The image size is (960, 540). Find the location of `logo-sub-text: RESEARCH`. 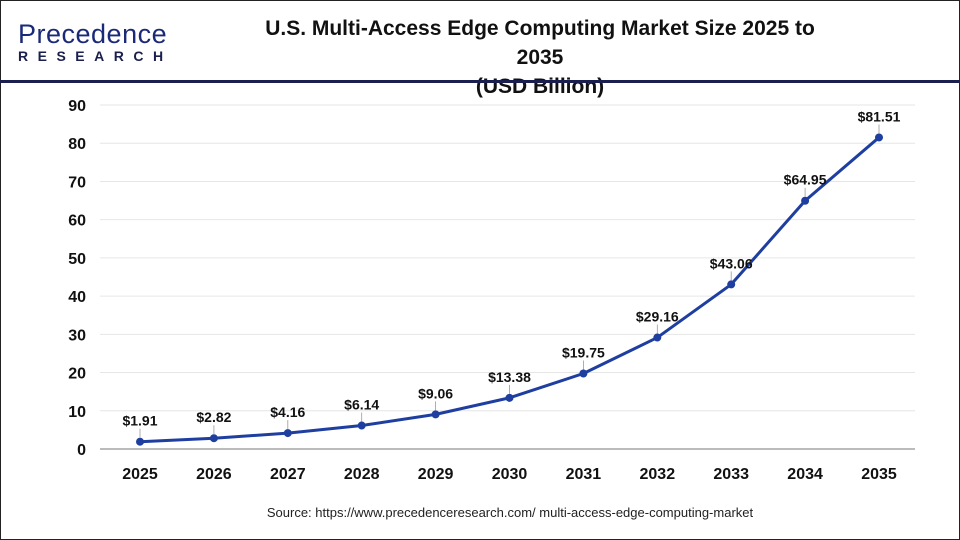

logo-sub-text: RESEARCH is located at coordinates (95, 56).